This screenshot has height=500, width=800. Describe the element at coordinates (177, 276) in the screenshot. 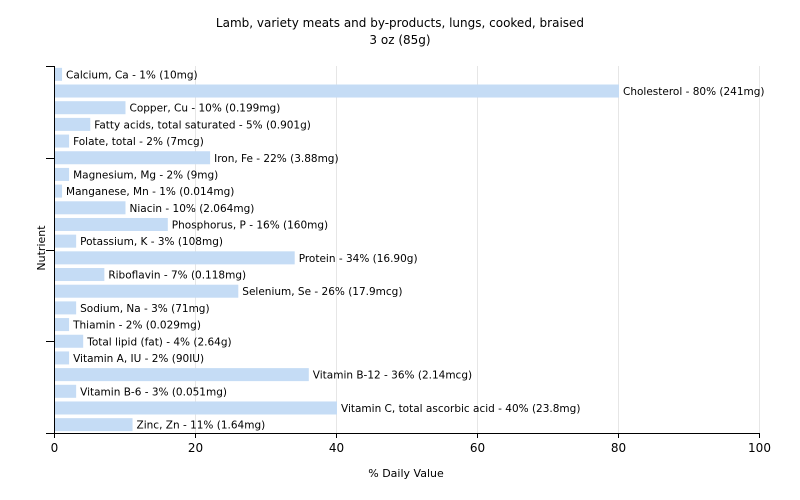

I see `bar-label: Riboflavin - 7% (0.118mg)` at that location.